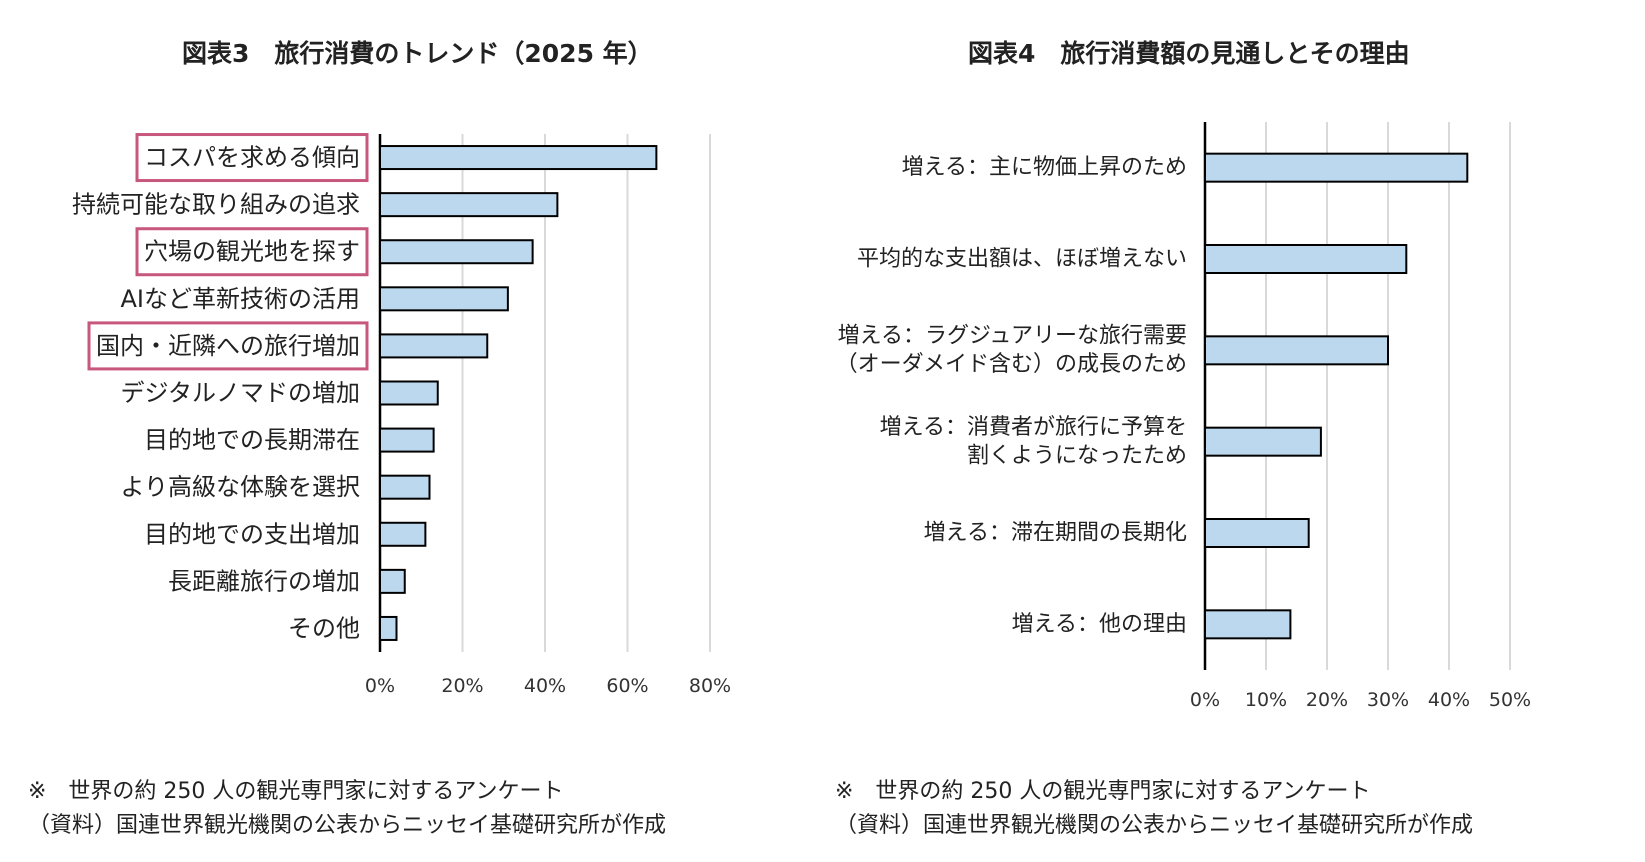 The image size is (1645, 862). I want to click on chart-title: 図表3 旅行消費のトレンド（2025 年）, so click(417, 53).